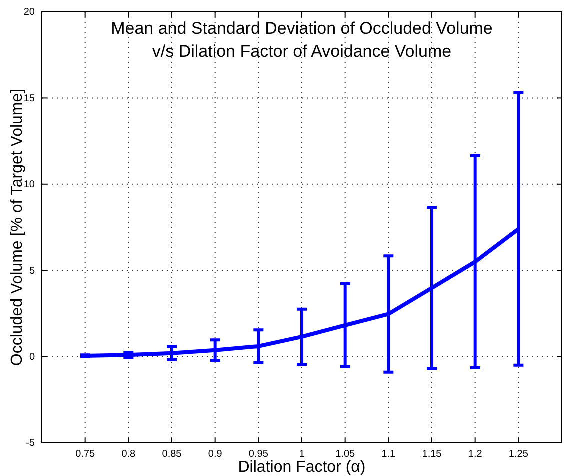  Describe the element at coordinates (215, 454) in the screenshot. I see `x-tick-label: 0.9` at that location.